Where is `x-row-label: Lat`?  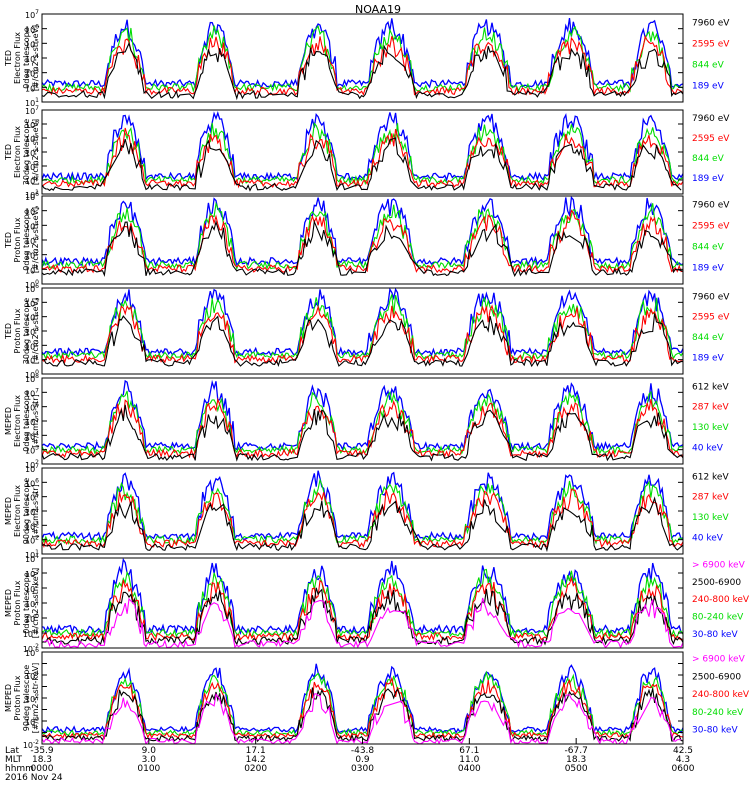 x-row-label: Lat is located at coordinates (12, 751).